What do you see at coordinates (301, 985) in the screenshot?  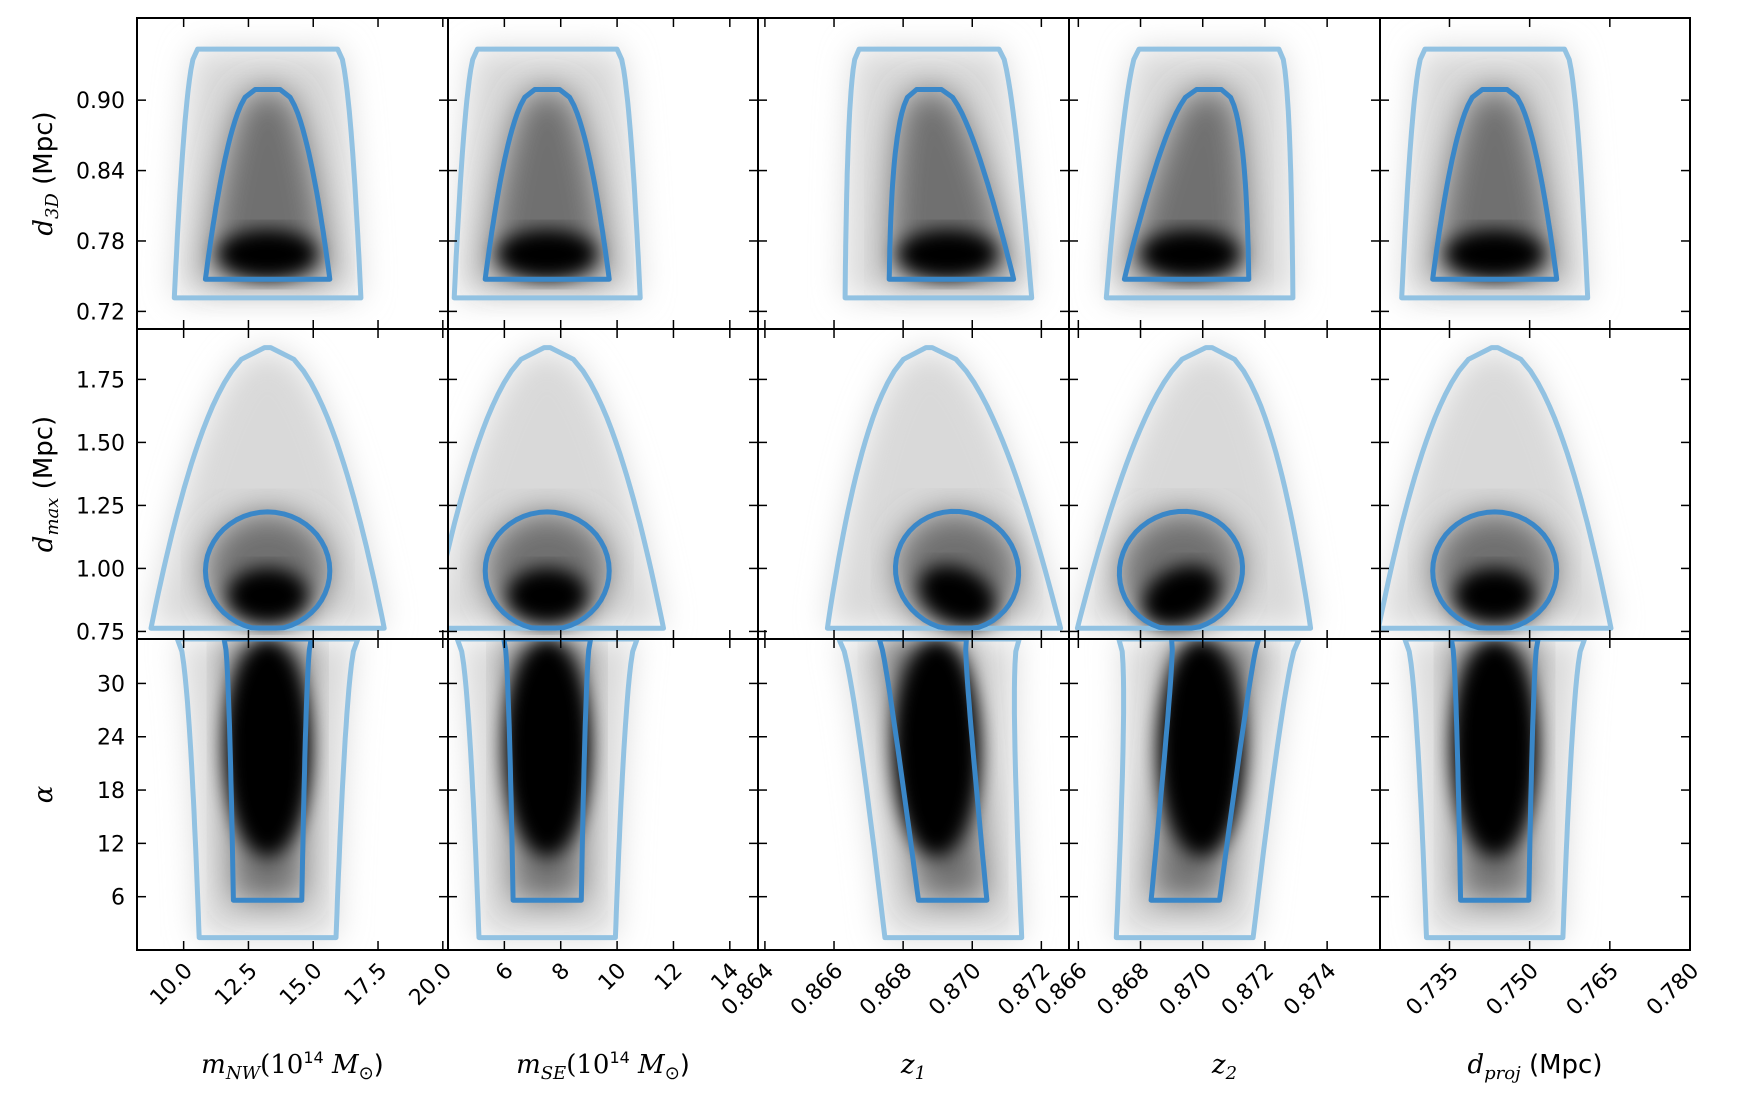 I see `x-tick-label: 15.0` at bounding box center [301, 985].